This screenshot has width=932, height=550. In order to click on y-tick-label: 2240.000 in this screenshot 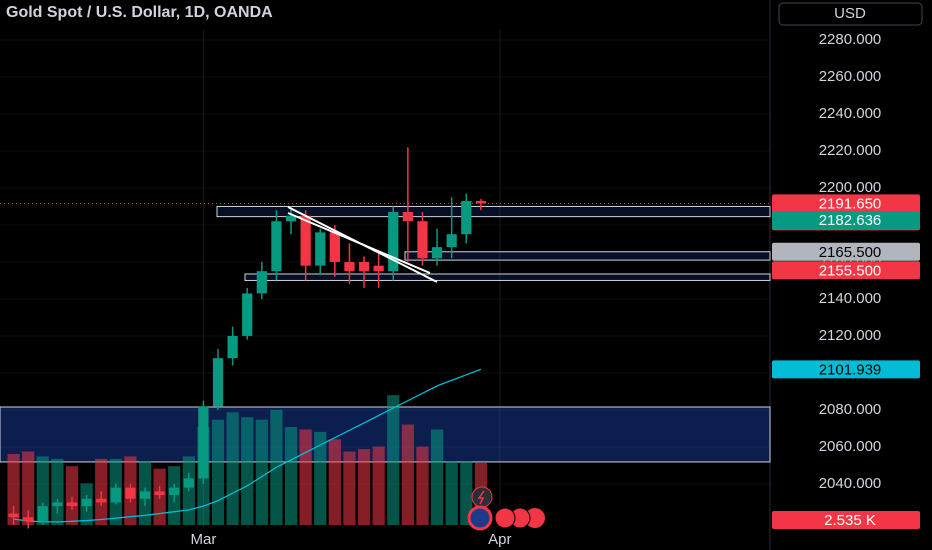, I will do `click(850, 113)`.